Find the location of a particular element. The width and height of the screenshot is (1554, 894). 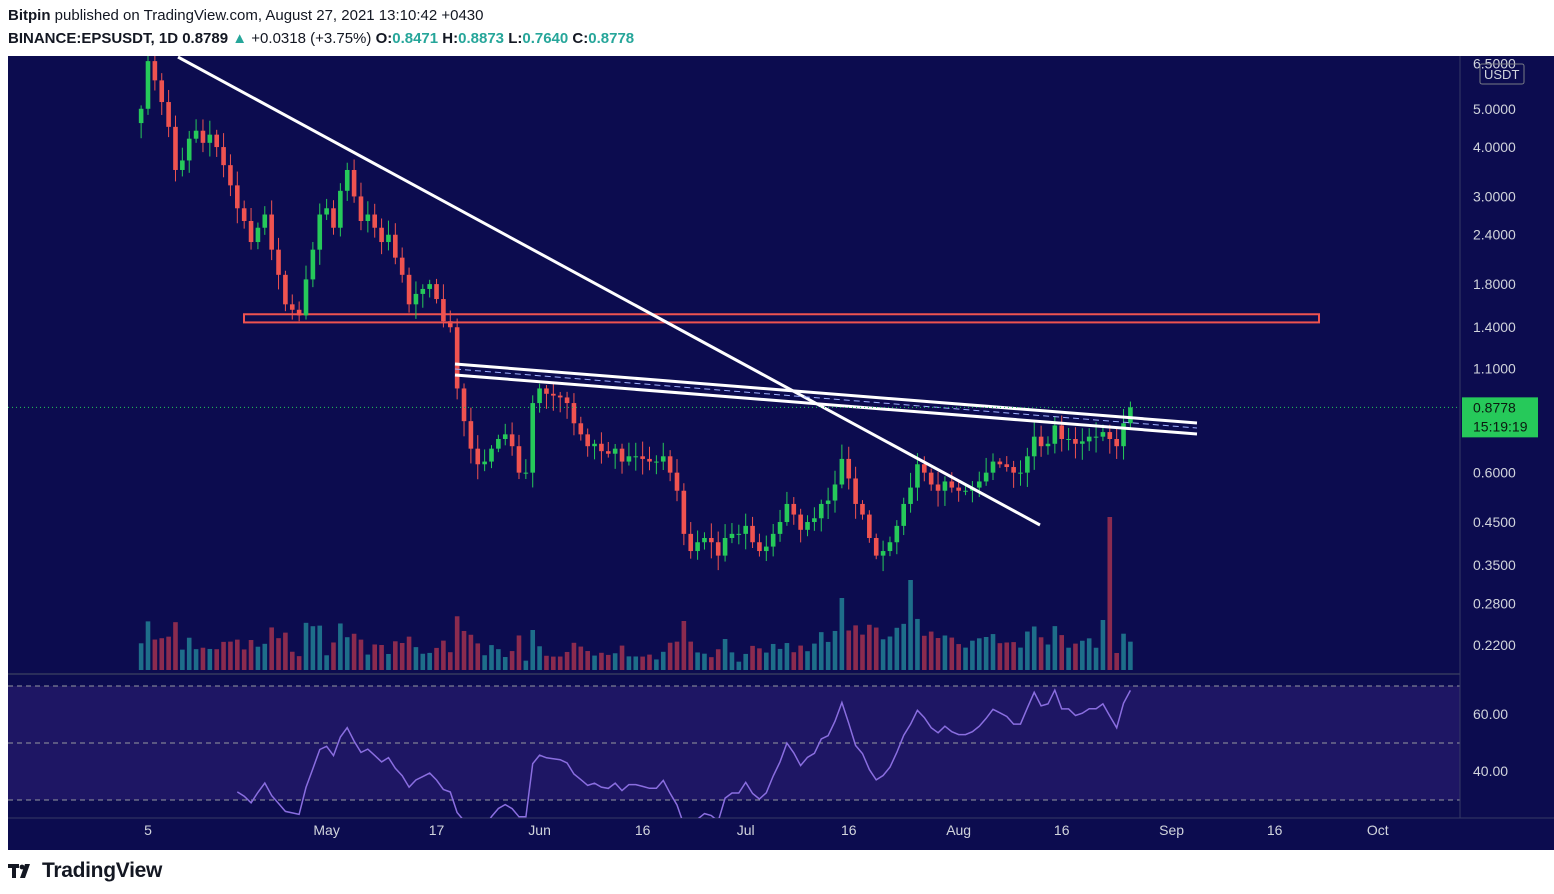

author-name: Bitpin is located at coordinates (29, 15).